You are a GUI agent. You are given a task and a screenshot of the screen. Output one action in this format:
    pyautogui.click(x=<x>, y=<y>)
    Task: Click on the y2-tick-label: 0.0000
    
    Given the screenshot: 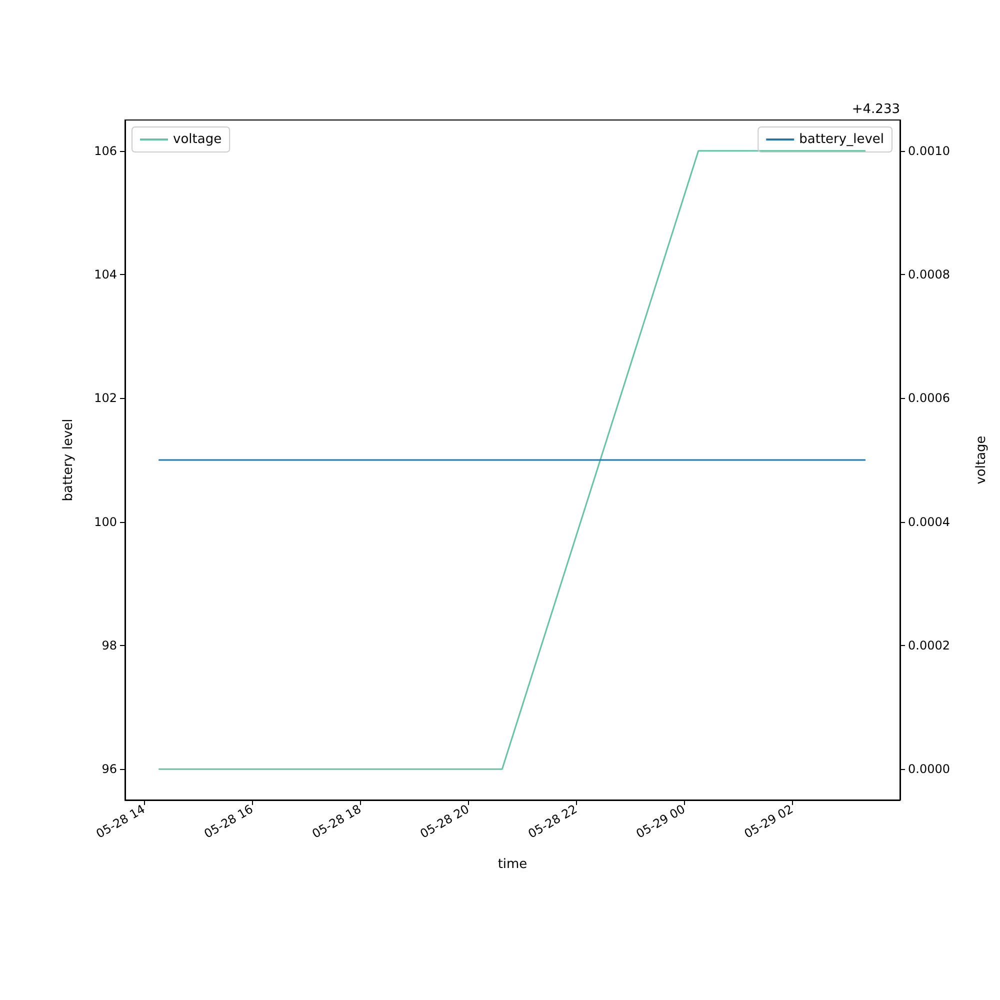 What is the action you would take?
    pyautogui.click(x=929, y=769)
    